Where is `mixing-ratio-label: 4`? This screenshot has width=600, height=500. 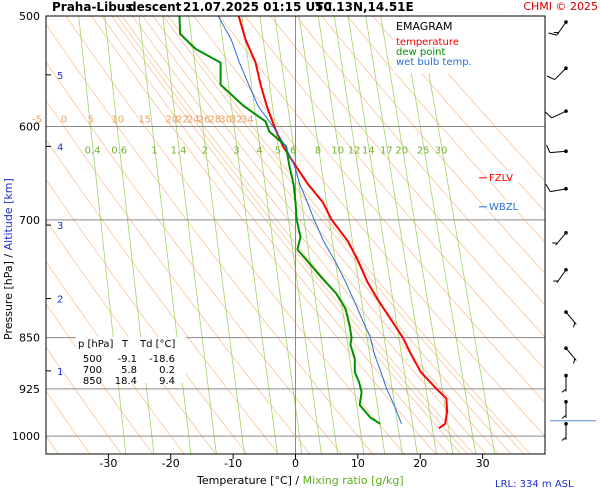 mixing-ratio-label: 4 is located at coordinates (259, 150).